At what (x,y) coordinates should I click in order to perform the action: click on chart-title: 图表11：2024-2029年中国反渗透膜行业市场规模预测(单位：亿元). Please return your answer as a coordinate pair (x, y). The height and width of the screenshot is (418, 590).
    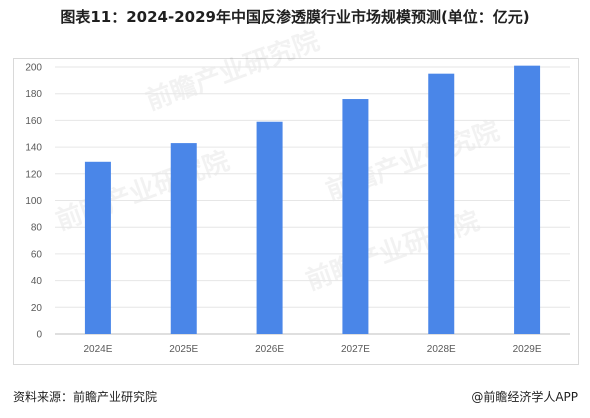
    Looking at the image, I should click on (295, 17).